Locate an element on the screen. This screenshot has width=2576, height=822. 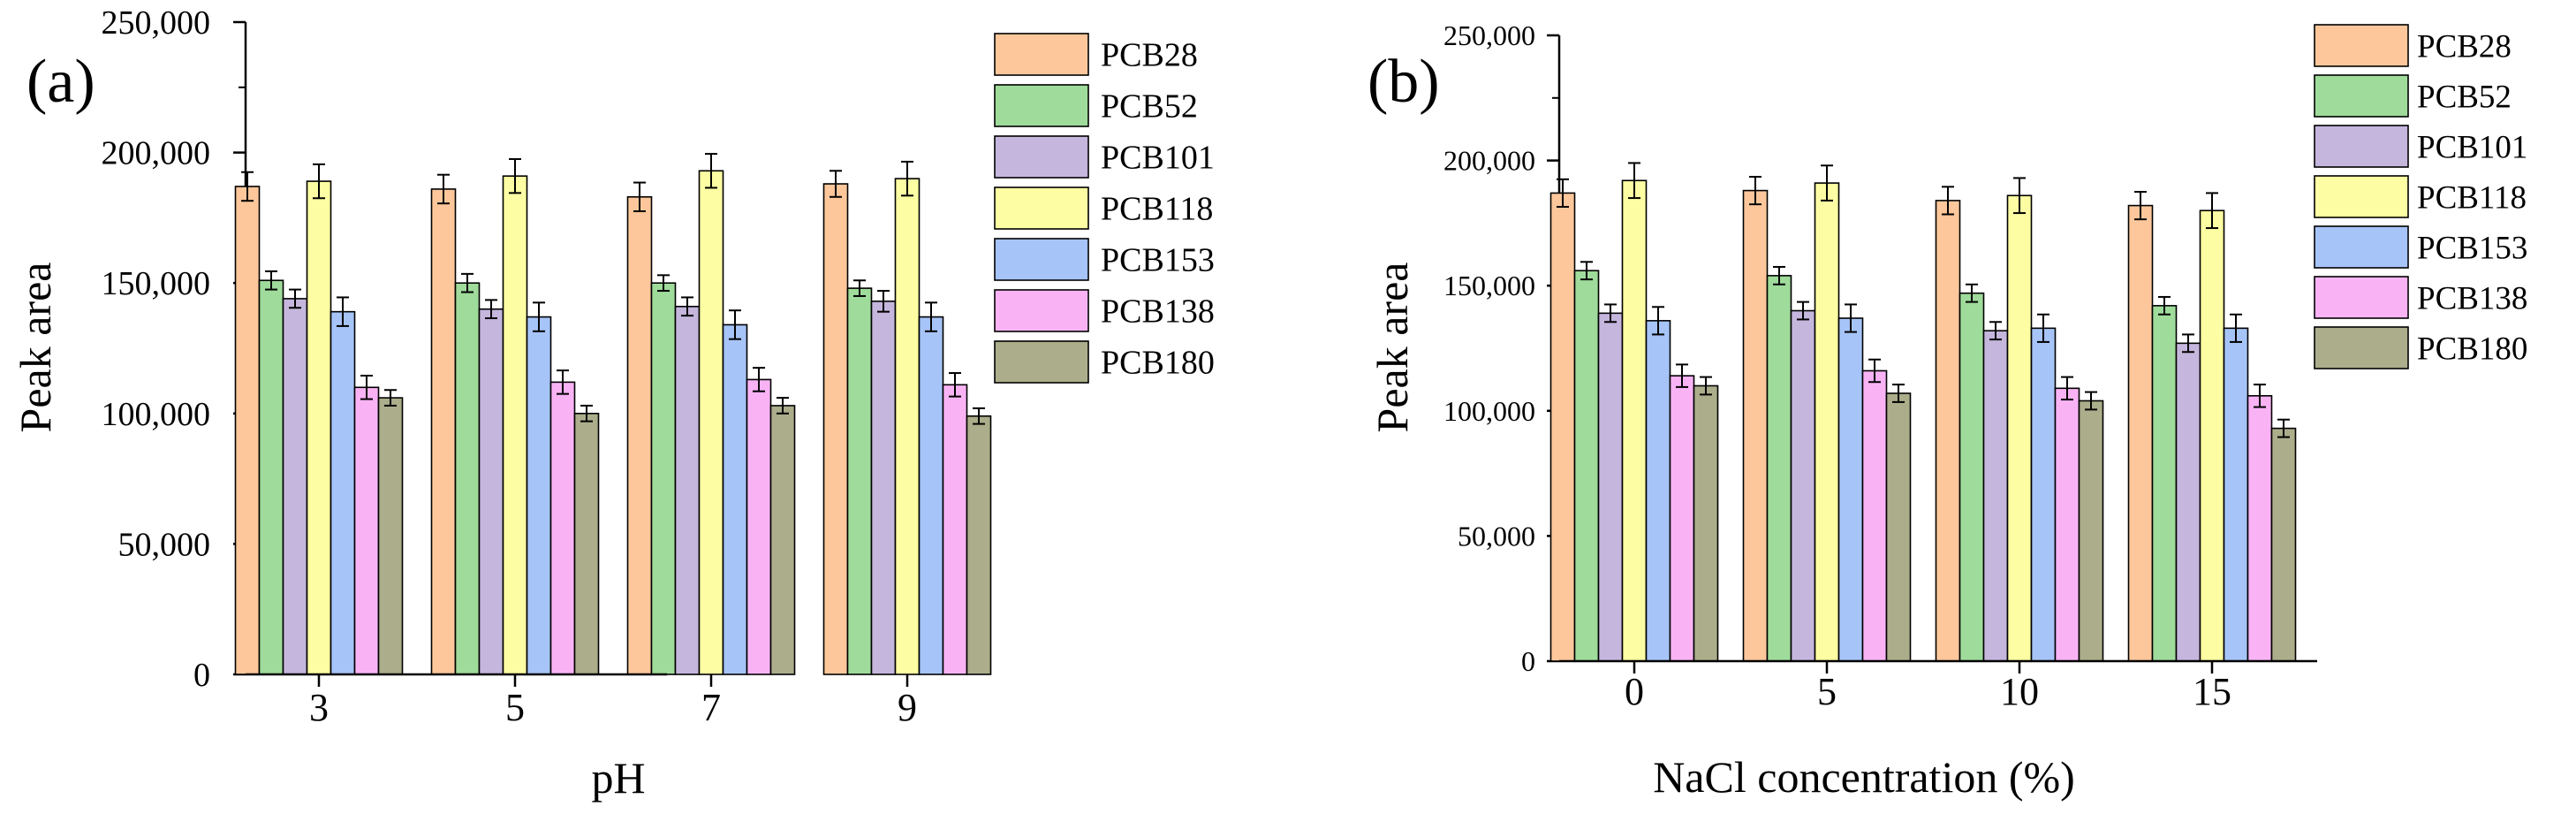
x-axis-title: NaCl concentration (%) is located at coordinates (1864, 777).